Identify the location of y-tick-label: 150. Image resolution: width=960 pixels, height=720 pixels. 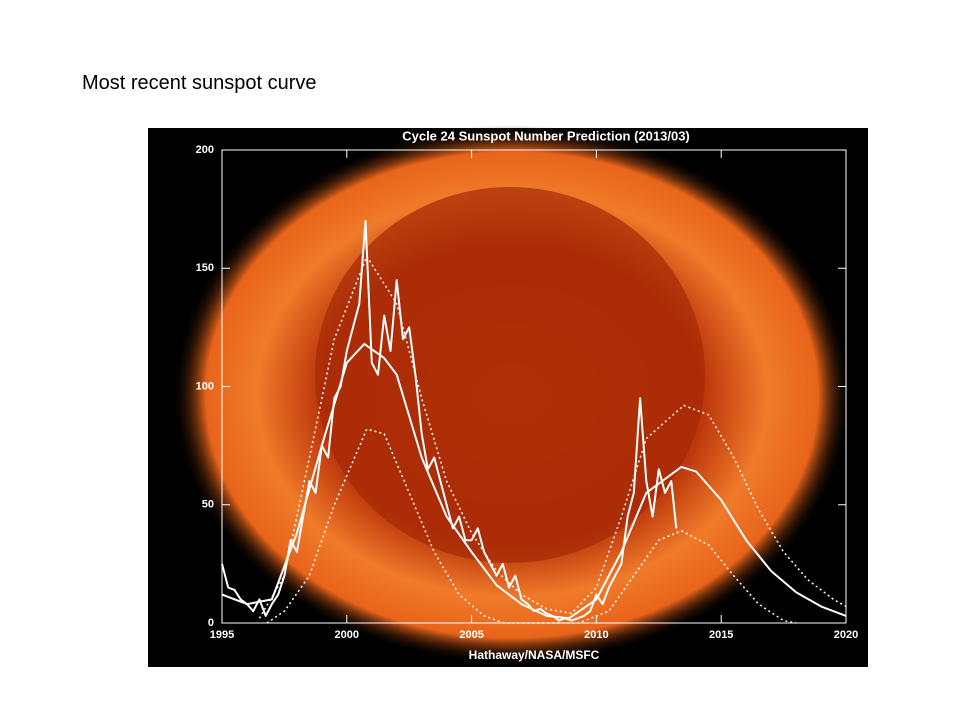
(205, 268).